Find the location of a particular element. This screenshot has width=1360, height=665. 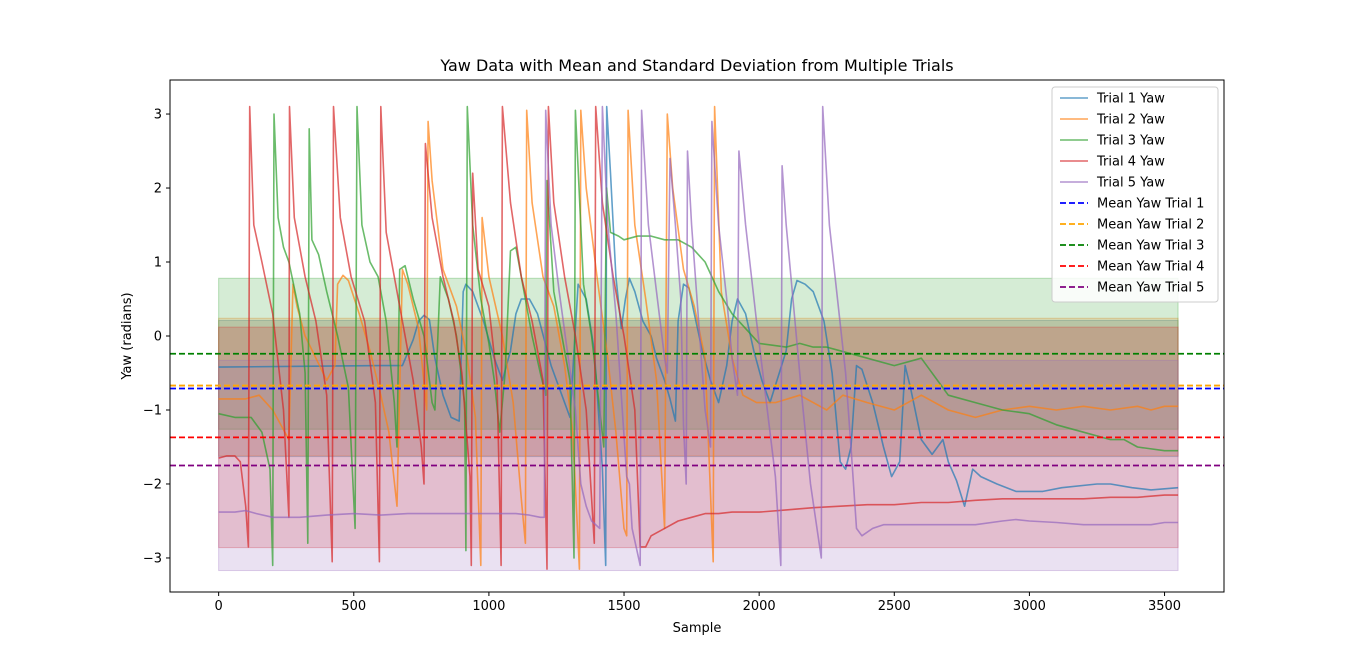

x-tick-label: 2000 is located at coordinates (759, 606).